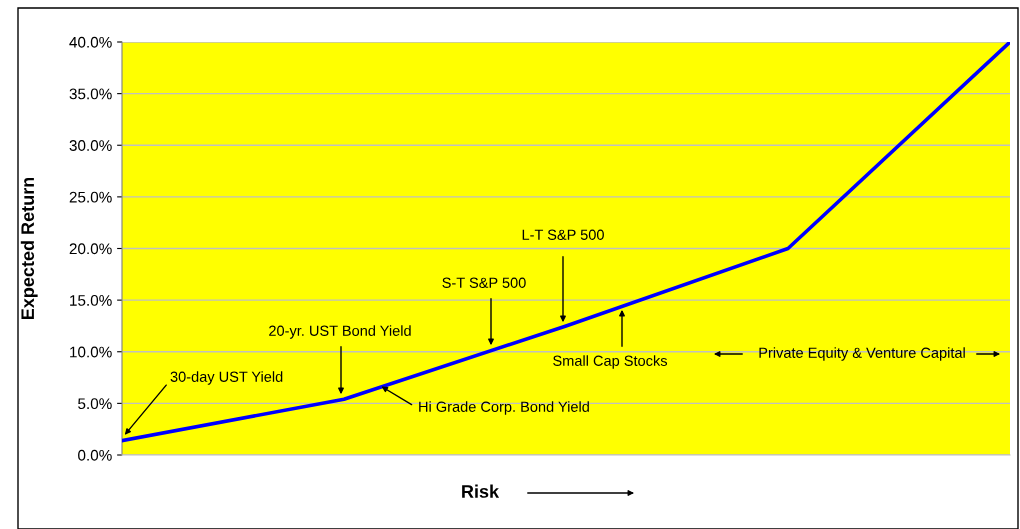  I want to click on y-tick-label: 25.0%, so click(90, 197).